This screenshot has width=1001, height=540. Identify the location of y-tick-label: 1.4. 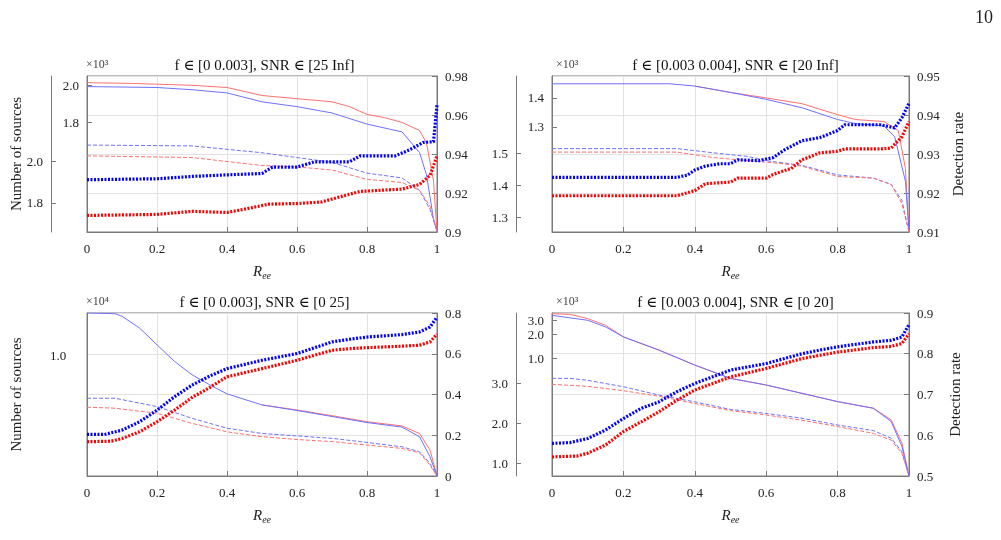
(536, 98).